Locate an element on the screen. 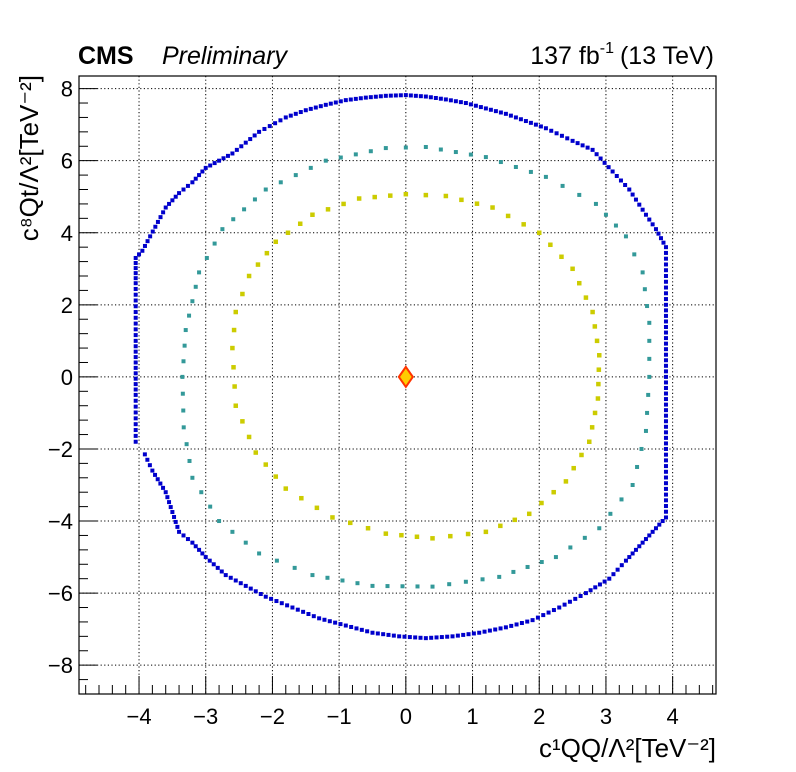 This screenshot has height=772, width=796. y-tick-label: −6 is located at coordinates (60, 593).